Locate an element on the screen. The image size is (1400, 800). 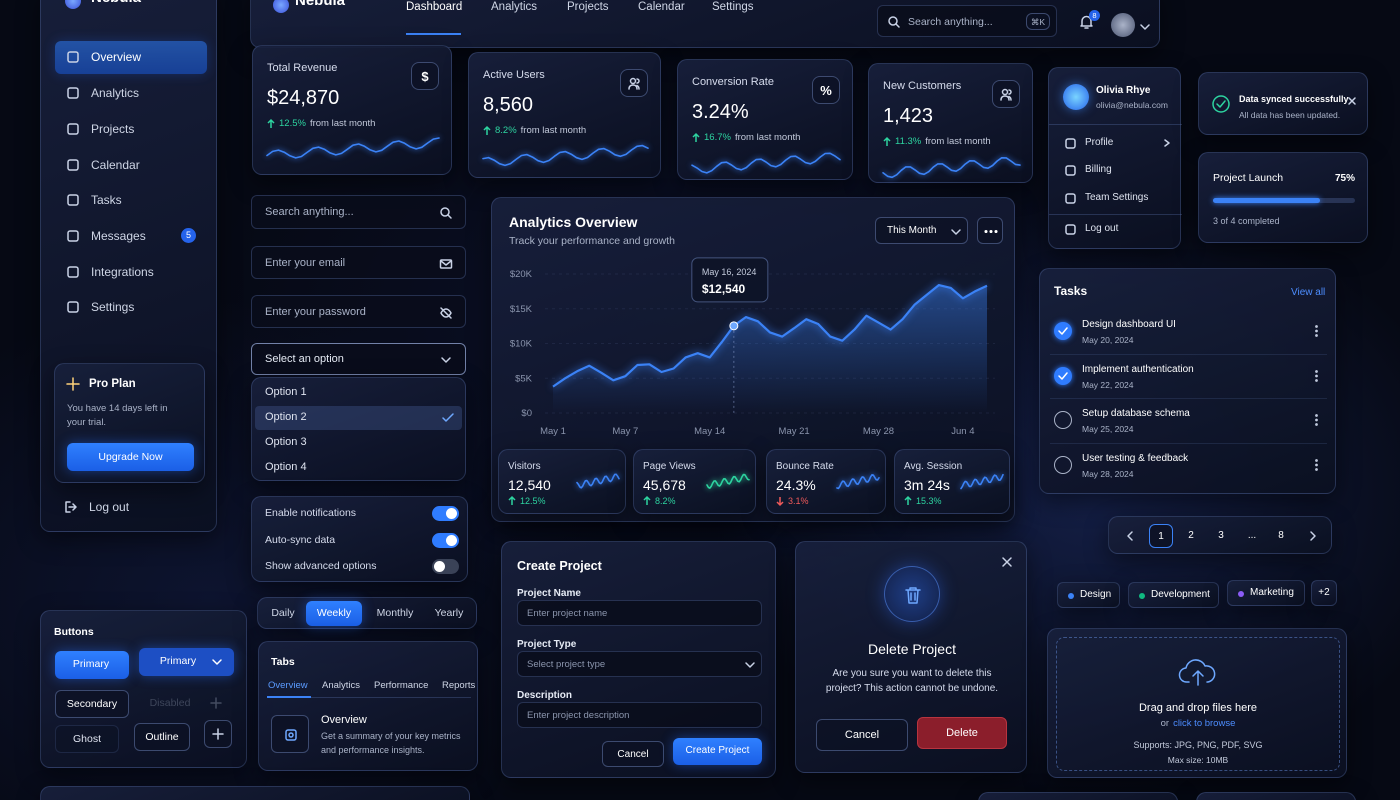
stat-value: 3.24% is located at coordinates (720, 112).